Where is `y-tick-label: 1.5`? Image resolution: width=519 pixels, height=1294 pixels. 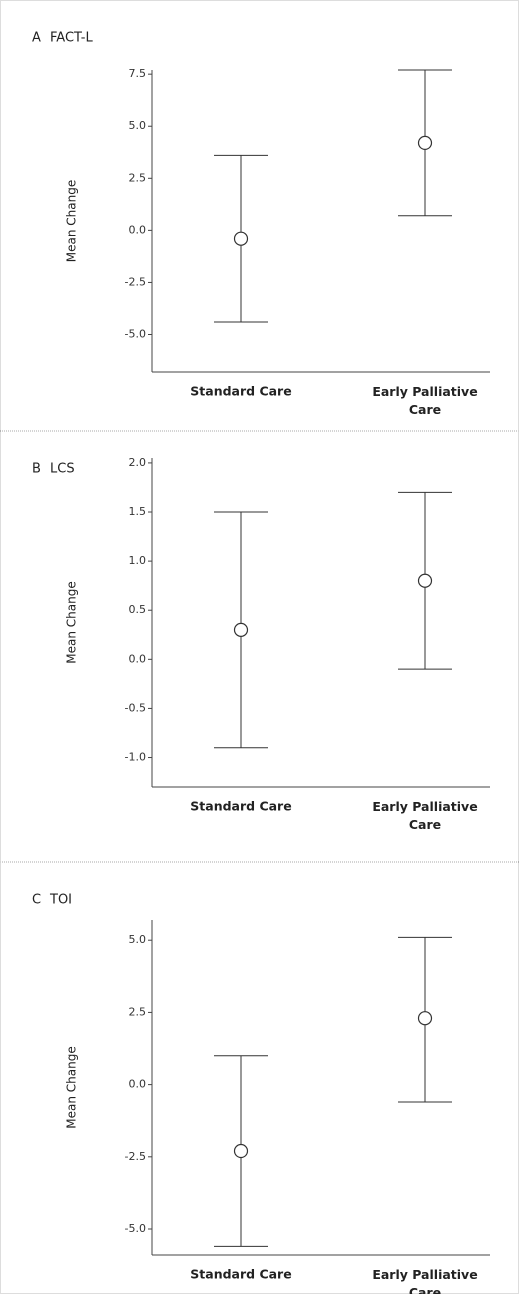
y-tick-label: 1.5 is located at coordinates (138, 511).